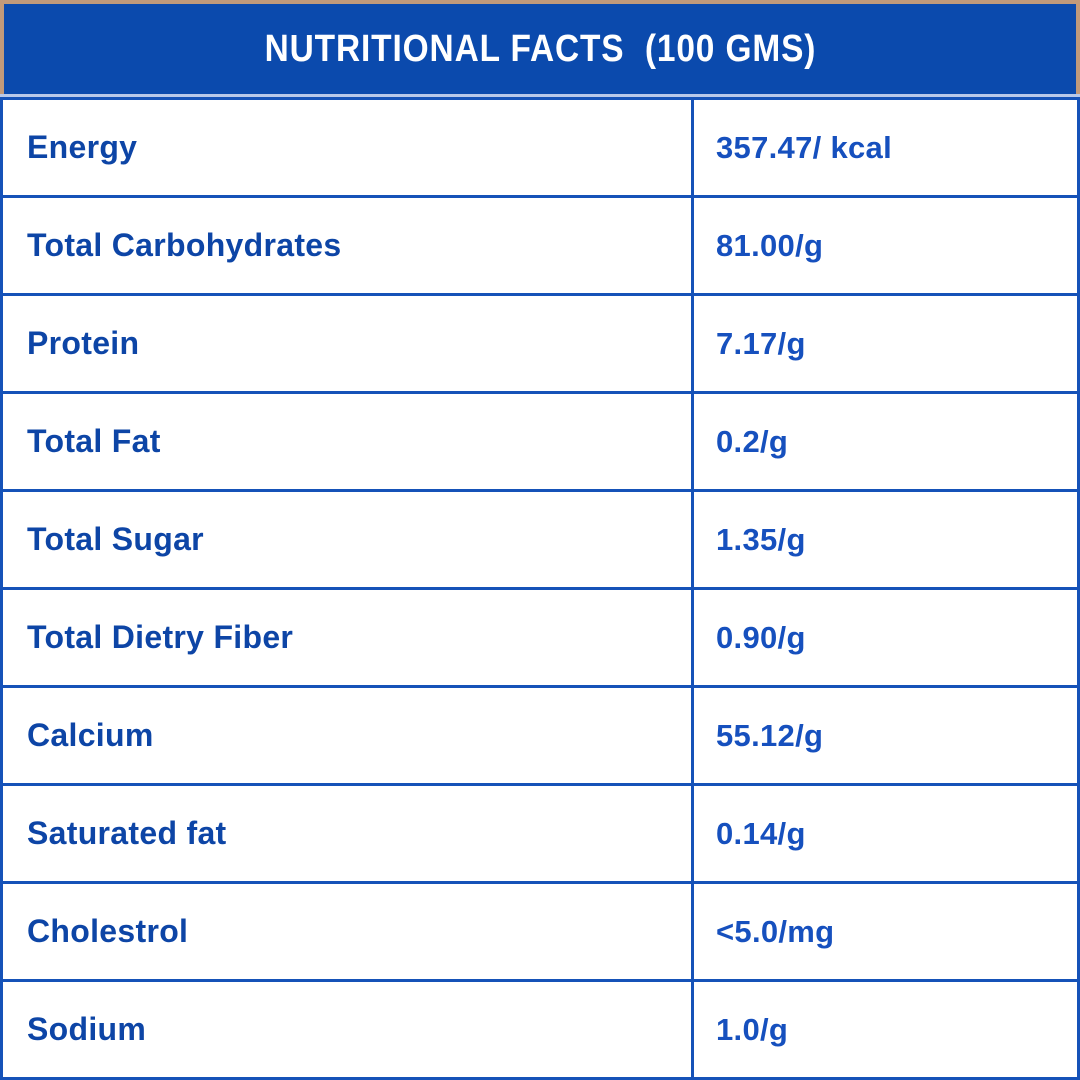 The width and height of the screenshot is (1080, 1080). Describe the element at coordinates (761, 539) in the screenshot. I see `nutrient-value-cell: 1.35/g` at that location.